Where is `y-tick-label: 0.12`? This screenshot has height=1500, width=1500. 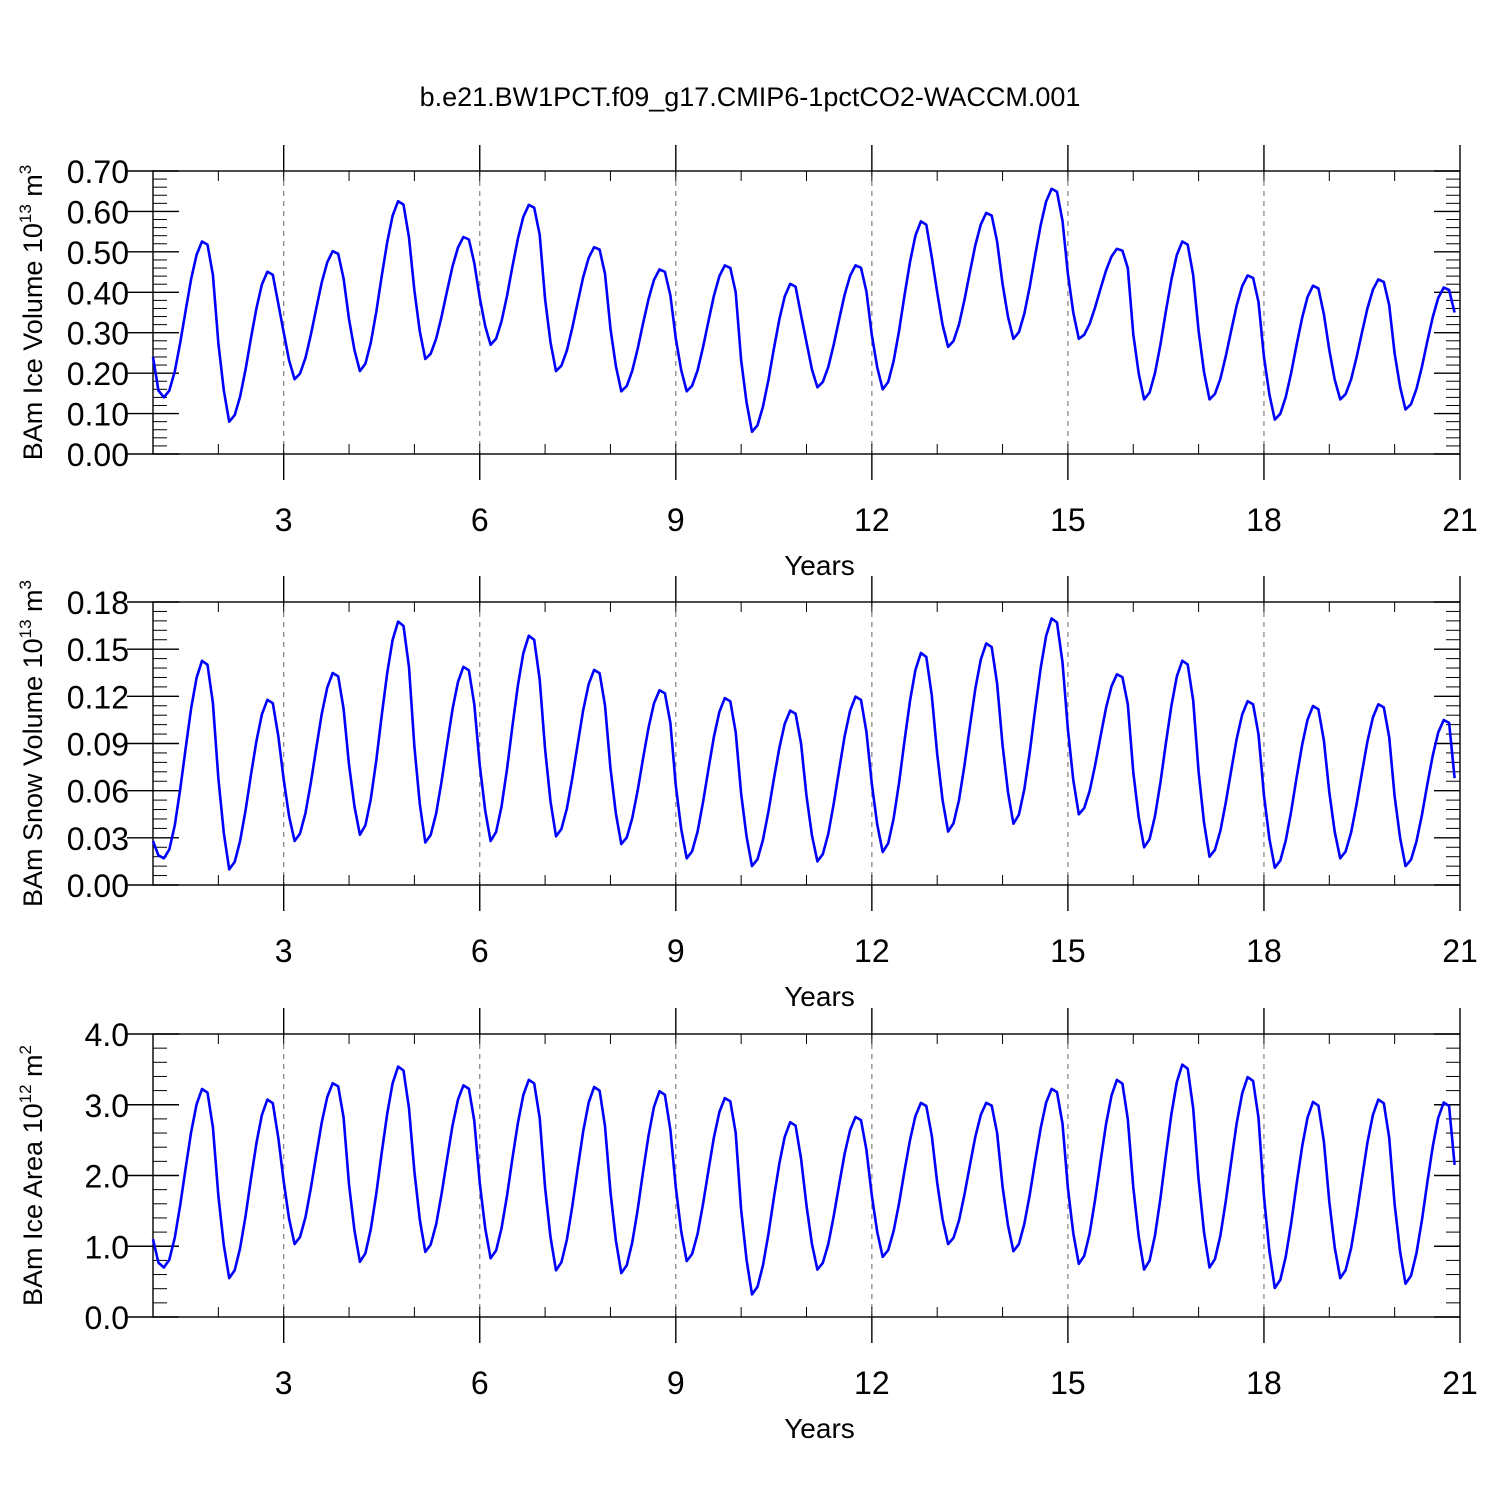
y-tick-label: 0.12 is located at coordinates (98, 697).